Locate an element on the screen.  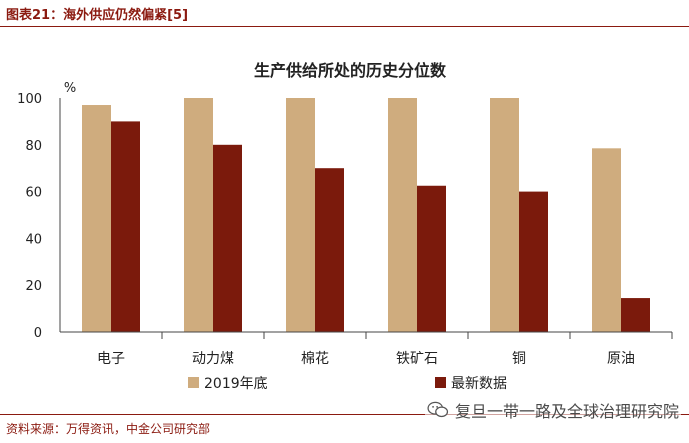
y-tick-label: 0 is located at coordinates (38, 333).